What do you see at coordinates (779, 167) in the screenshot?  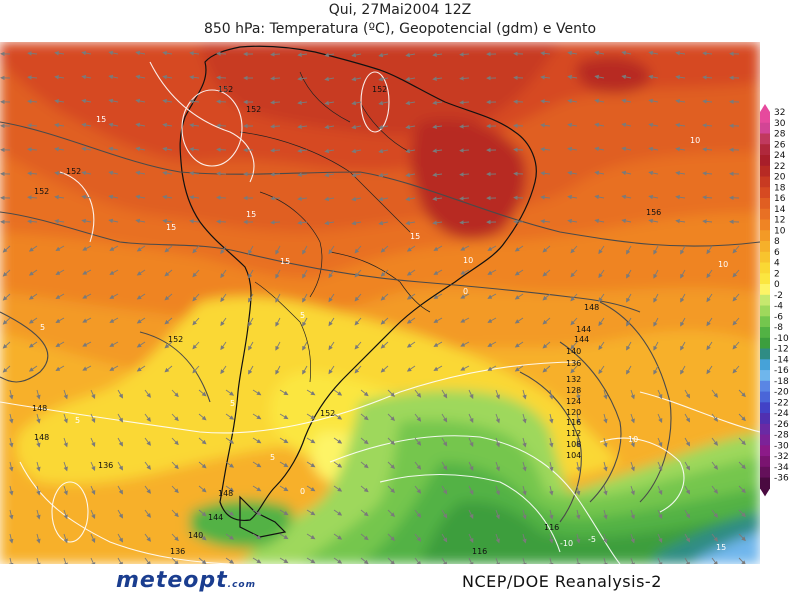 I see `colorbar-tick-label: 22` at bounding box center [779, 167].